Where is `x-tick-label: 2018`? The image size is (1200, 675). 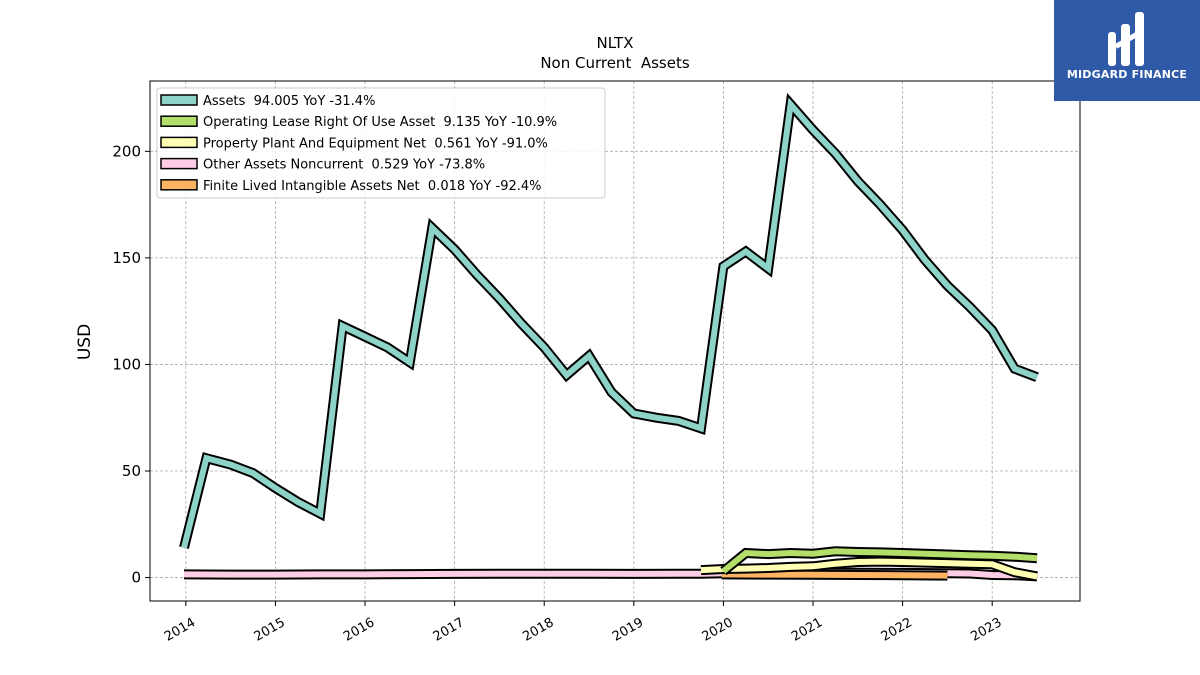
x-tick-label: 2018 is located at coordinates (538, 630).